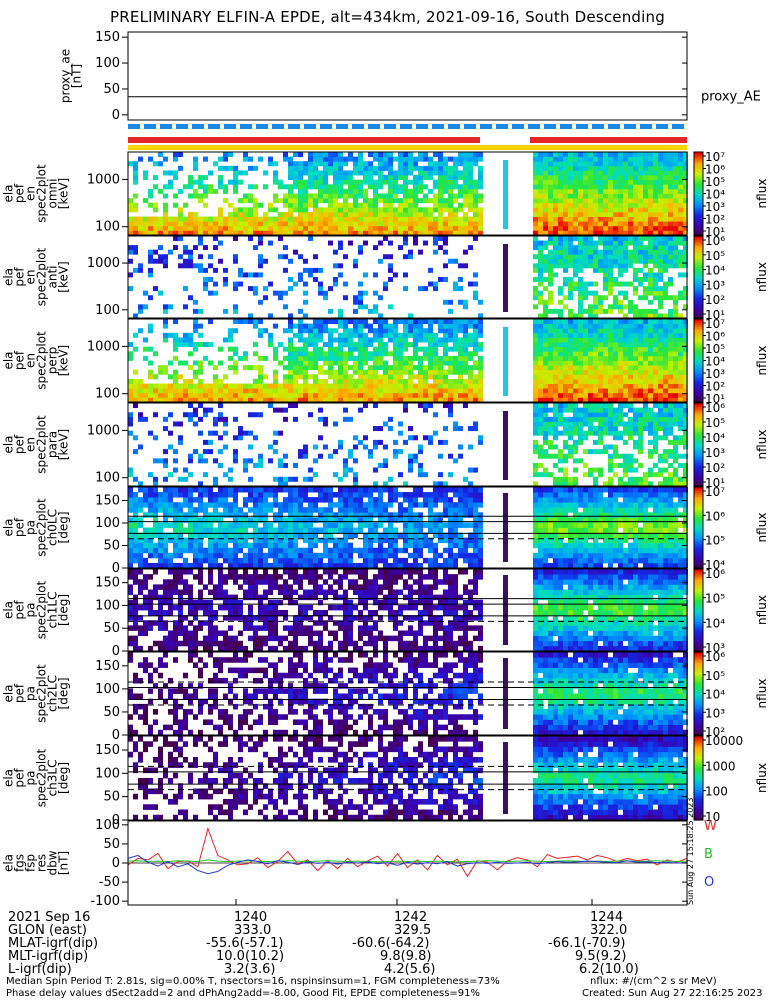 The image size is (775, 1000). What do you see at coordinates (230, 126) in the screenshot?
I see `status-dash` at bounding box center [230, 126].